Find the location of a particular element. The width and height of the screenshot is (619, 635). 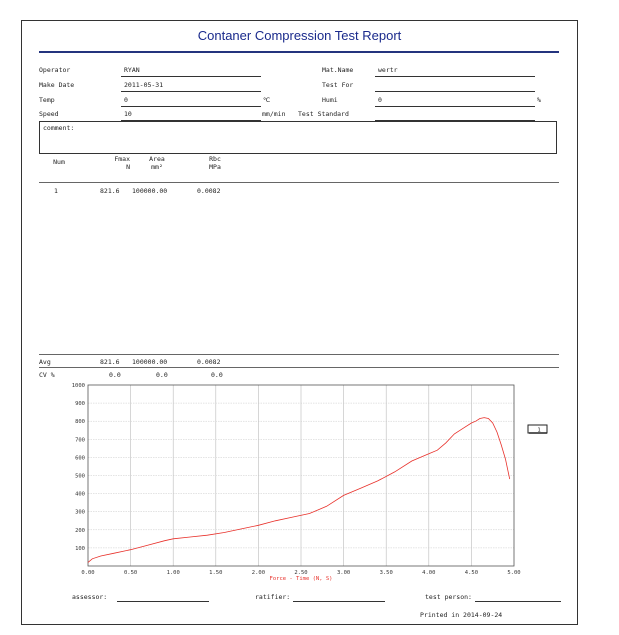

legend-label: 1 is located at coordinates (538, 430).